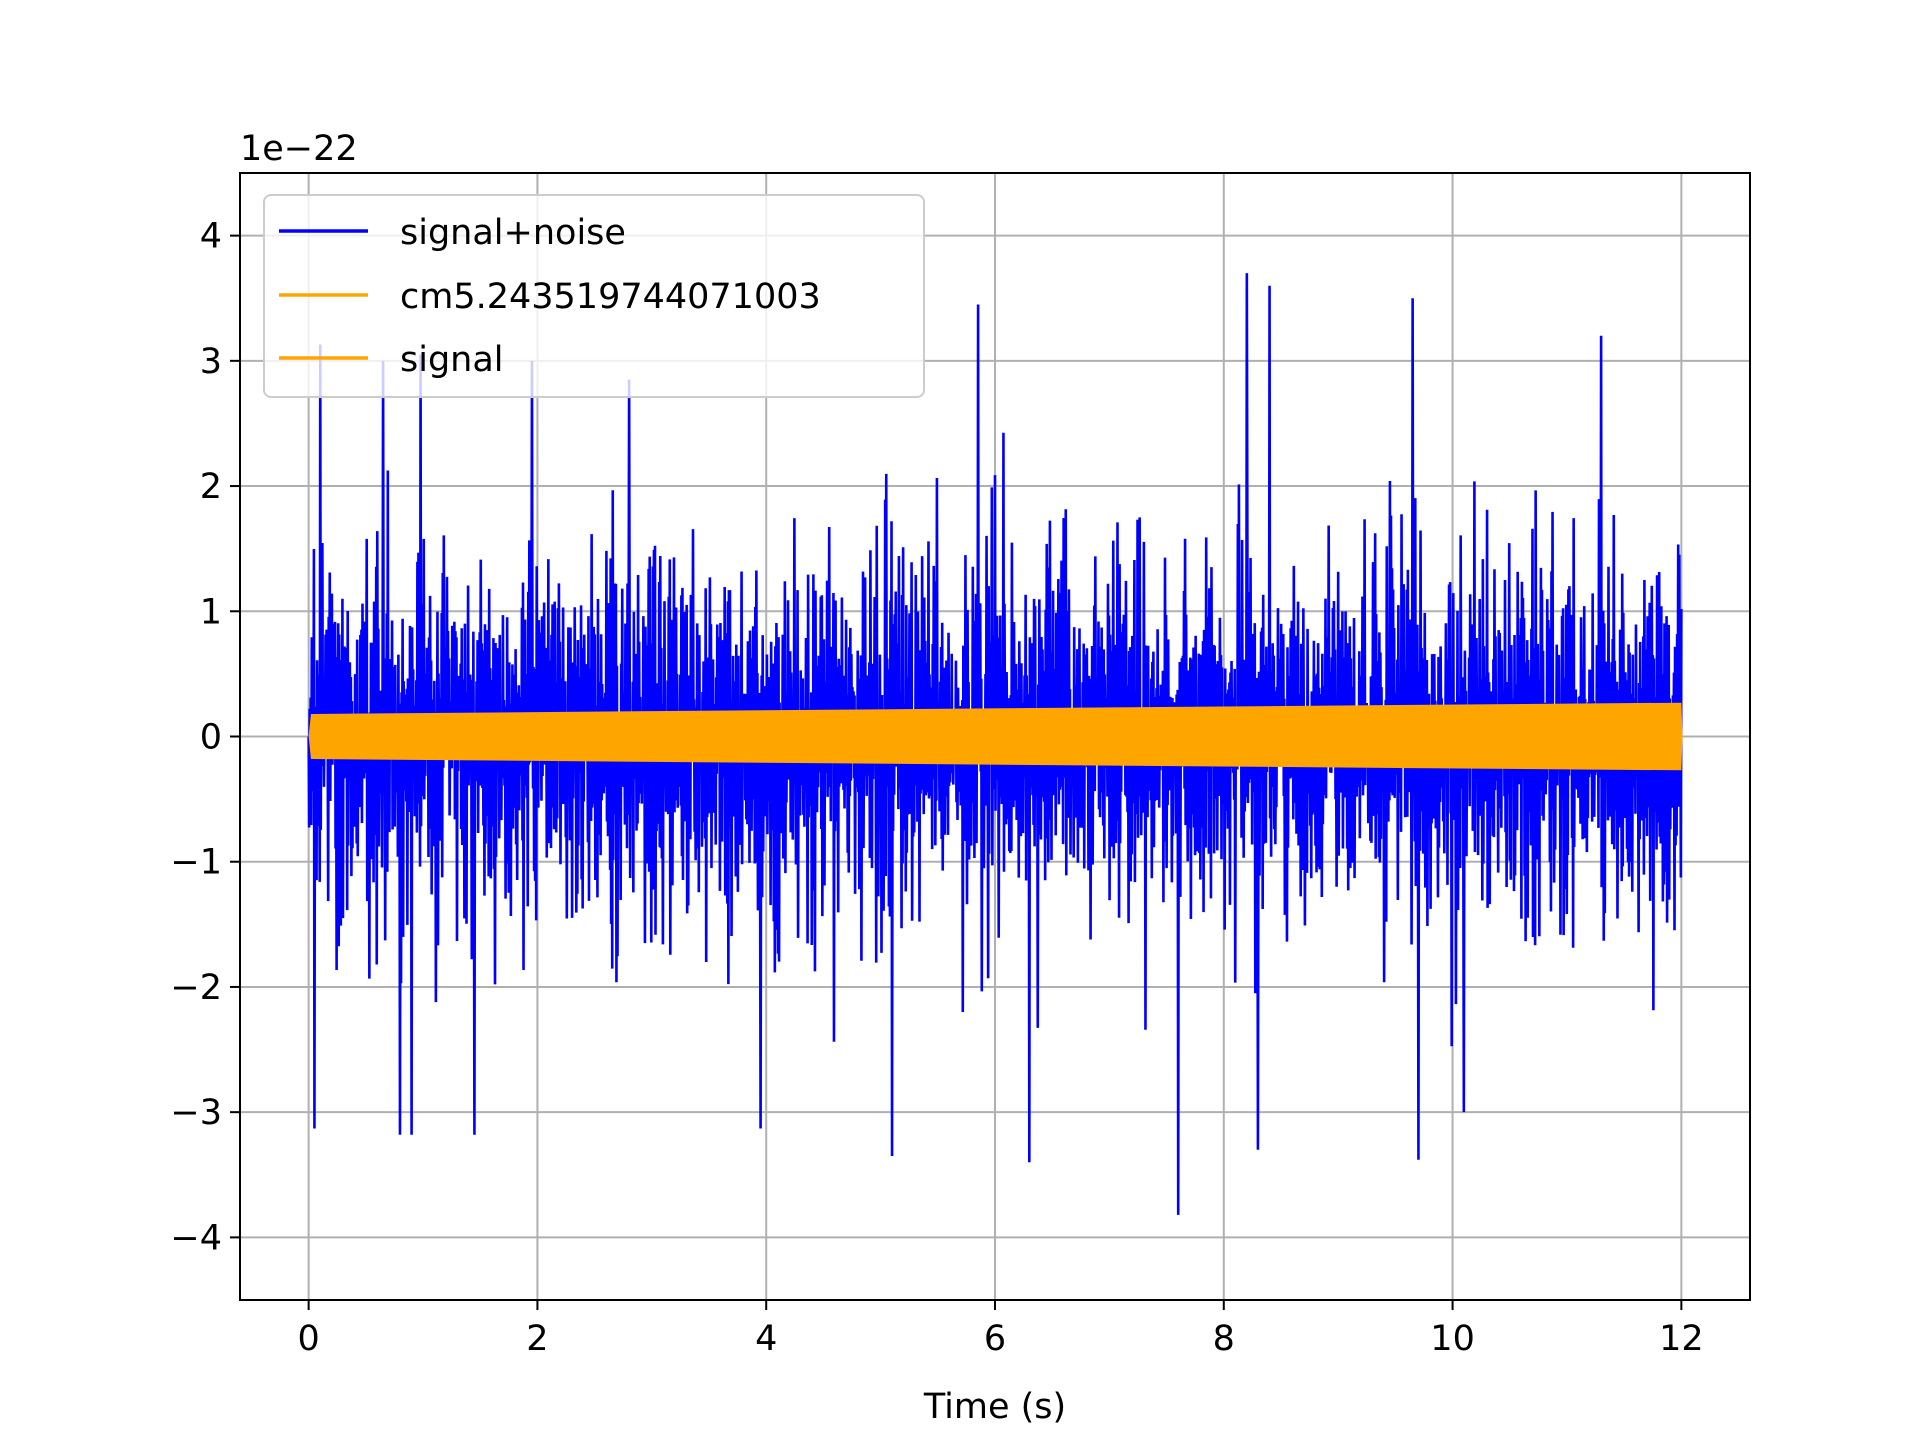  What do you see at coordinates (211, 738) in the screenshot?
I see `y-tick-label: 0` at bounding box center [211, 738].